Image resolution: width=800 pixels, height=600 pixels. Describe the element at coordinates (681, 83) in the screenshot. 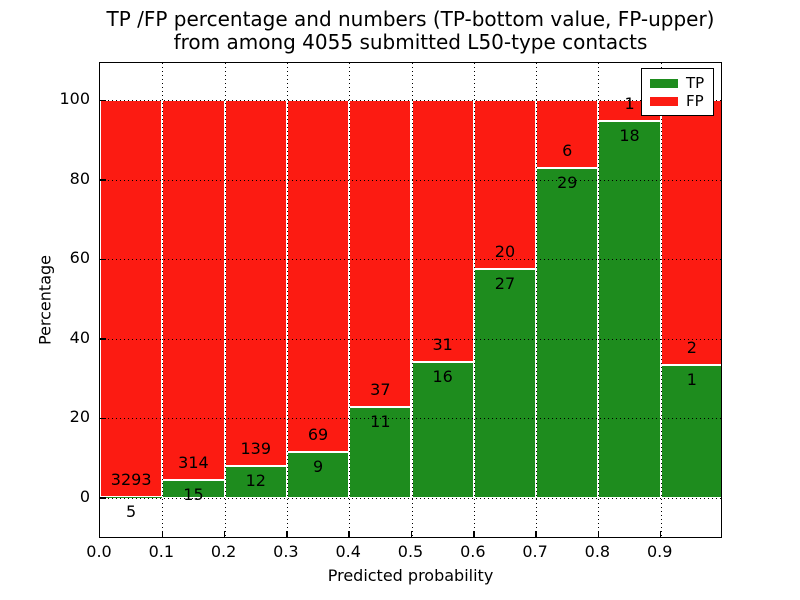

I see `legend-entry-tp: TP` at that location.